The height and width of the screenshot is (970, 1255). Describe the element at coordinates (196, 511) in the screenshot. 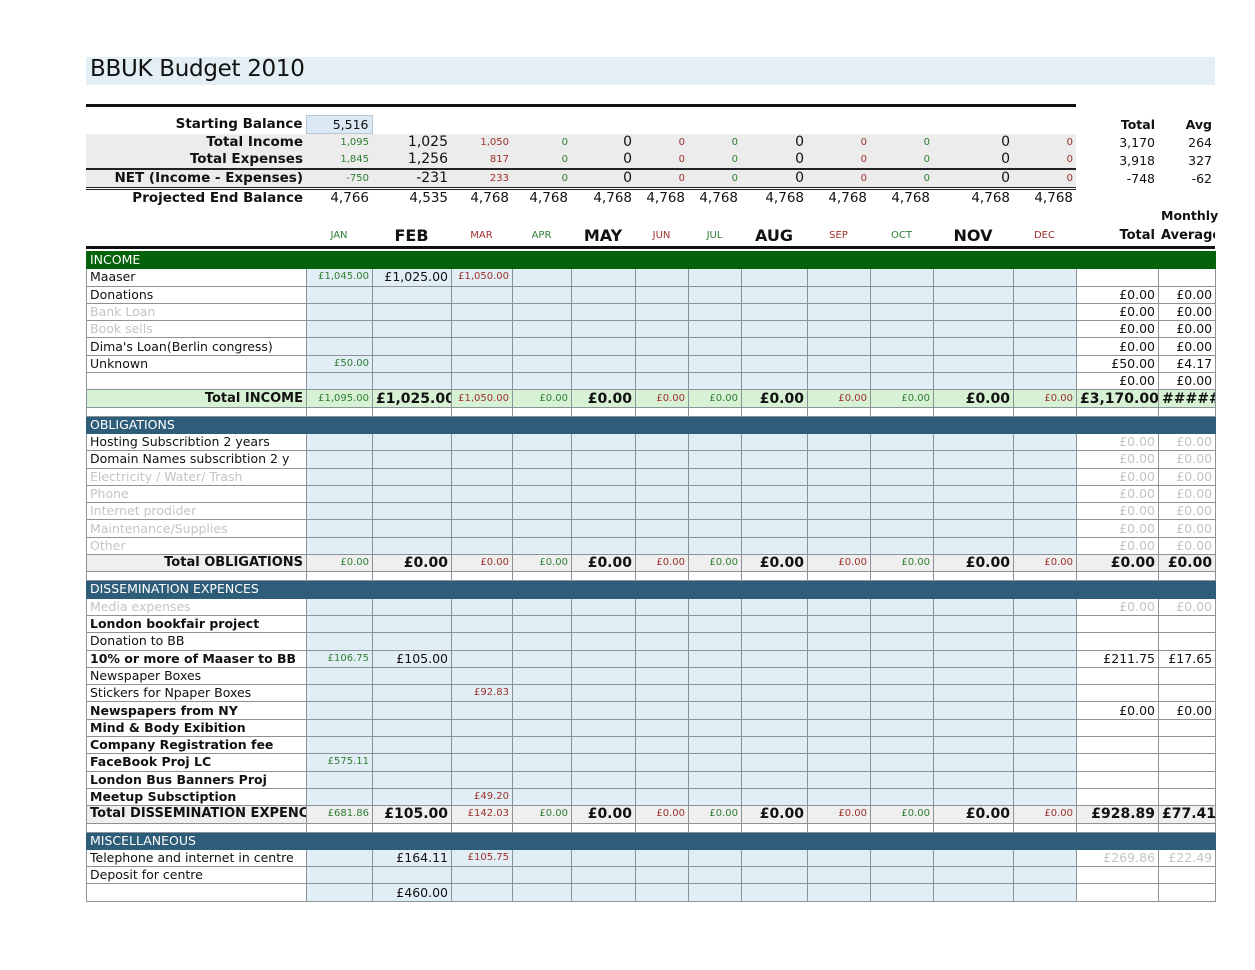

I see `row-label: Internet prodider` at that location.